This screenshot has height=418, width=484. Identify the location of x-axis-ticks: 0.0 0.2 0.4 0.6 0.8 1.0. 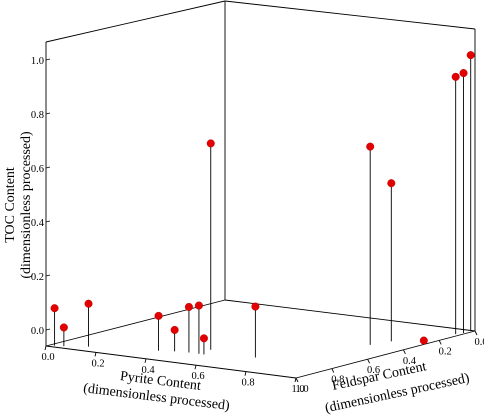
(173, 370).